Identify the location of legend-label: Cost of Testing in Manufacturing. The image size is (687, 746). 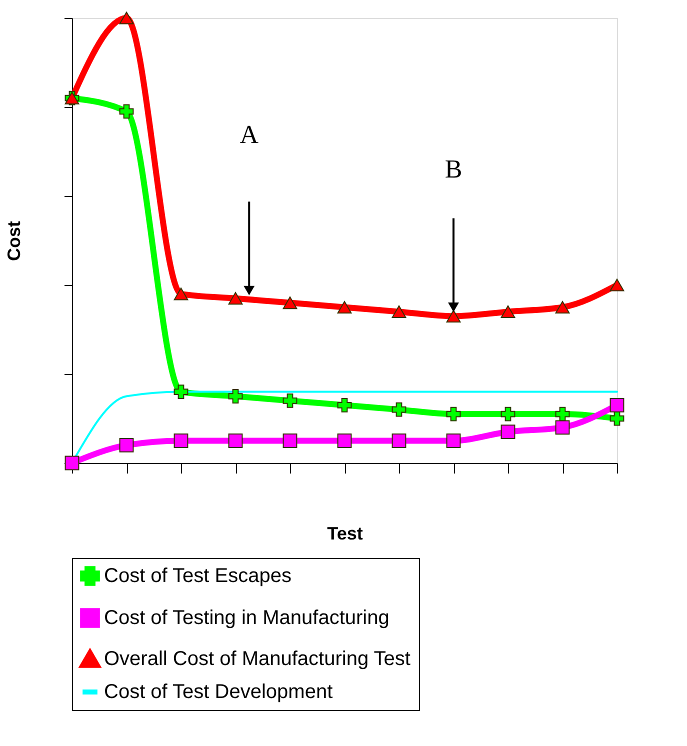
(247, 618).